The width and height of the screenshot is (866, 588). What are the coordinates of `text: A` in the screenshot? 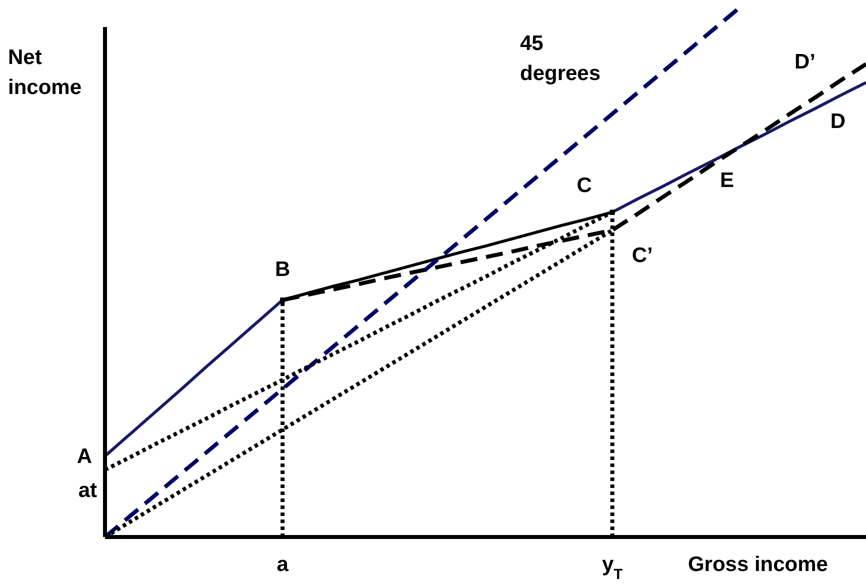 It's located at (84, 456).